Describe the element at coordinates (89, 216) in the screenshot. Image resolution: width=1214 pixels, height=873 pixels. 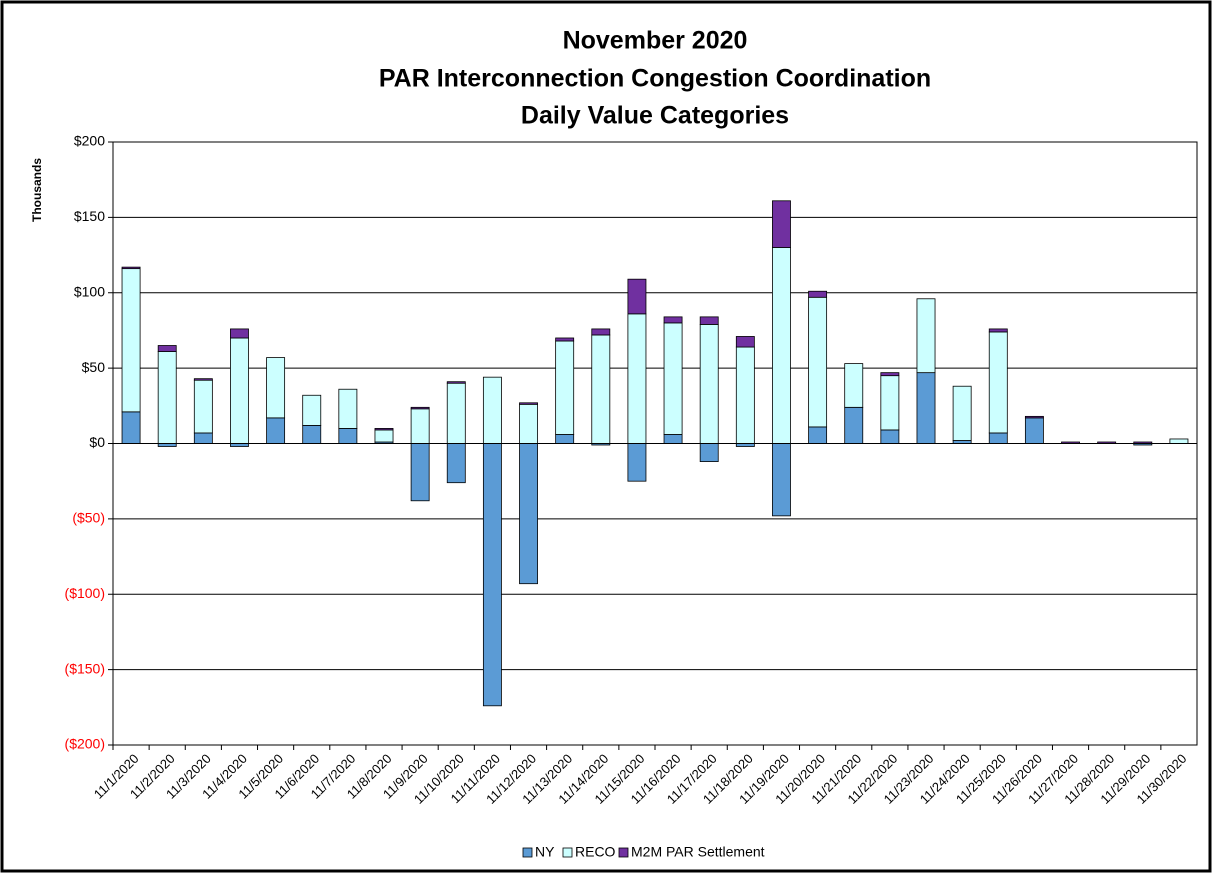
I see `y-tick-label: $150` at that location.